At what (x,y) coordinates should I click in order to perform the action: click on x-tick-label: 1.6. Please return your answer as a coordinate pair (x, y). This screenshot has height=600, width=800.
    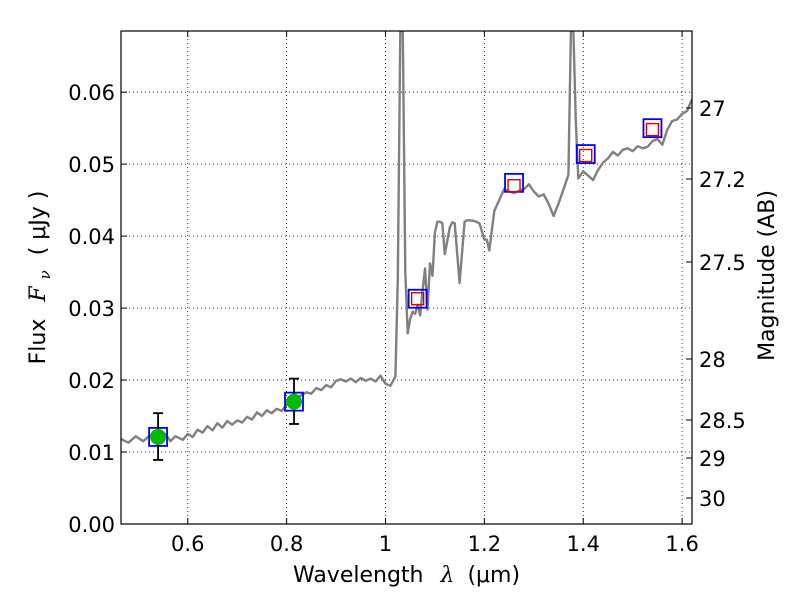
    Looking at the image, I should click on (681, 544).